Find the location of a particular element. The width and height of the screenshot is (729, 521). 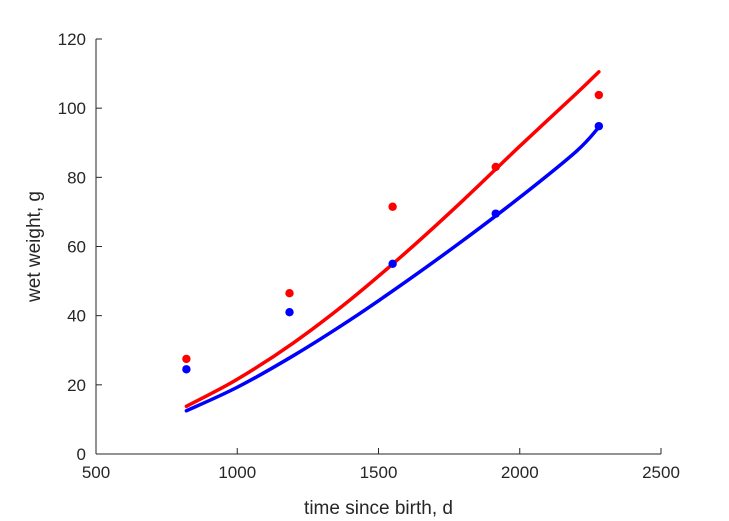

y-tick-label: 100 is located at coordinates (72, 108).